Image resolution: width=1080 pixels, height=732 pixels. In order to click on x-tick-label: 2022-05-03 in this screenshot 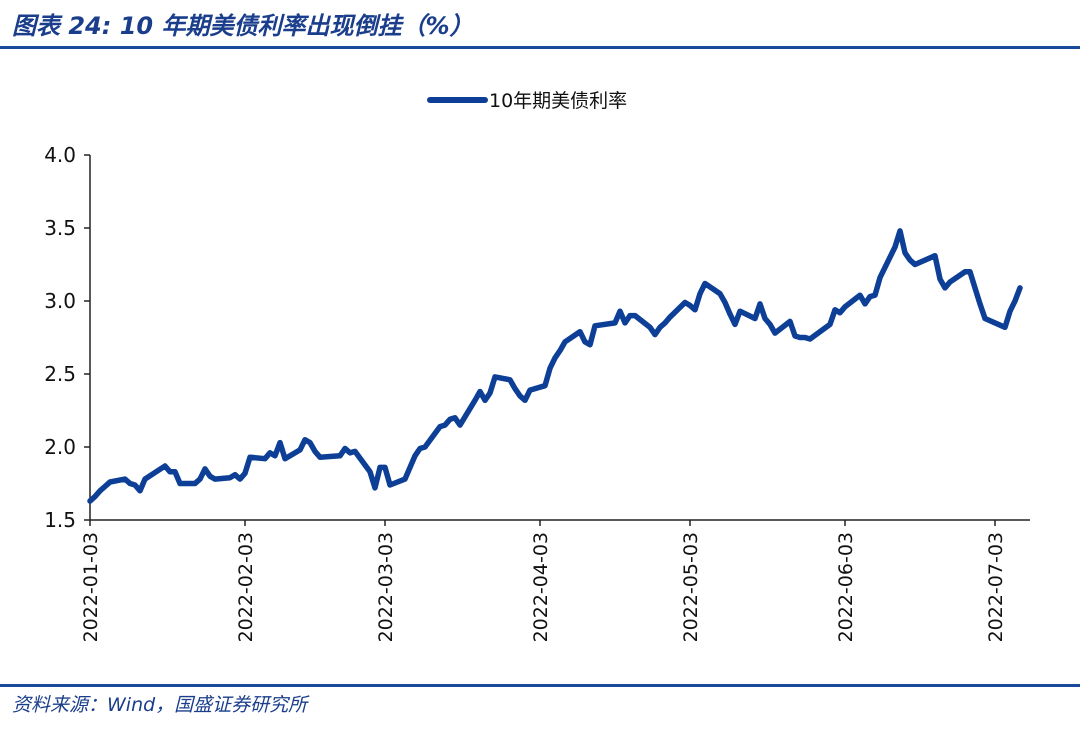, I will do `click(691, 587)`.